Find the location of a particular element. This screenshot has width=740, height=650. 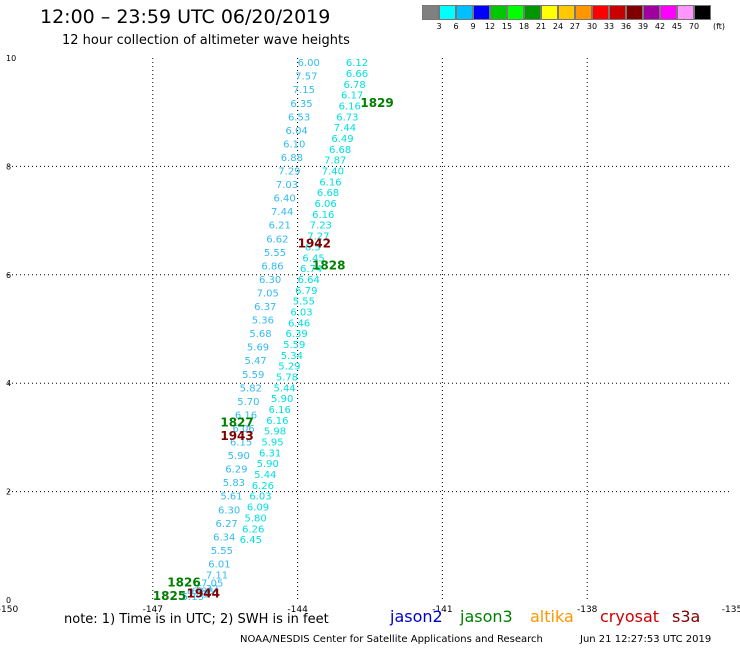

color-scale-label: 30 is located at coordinates (592, 26).